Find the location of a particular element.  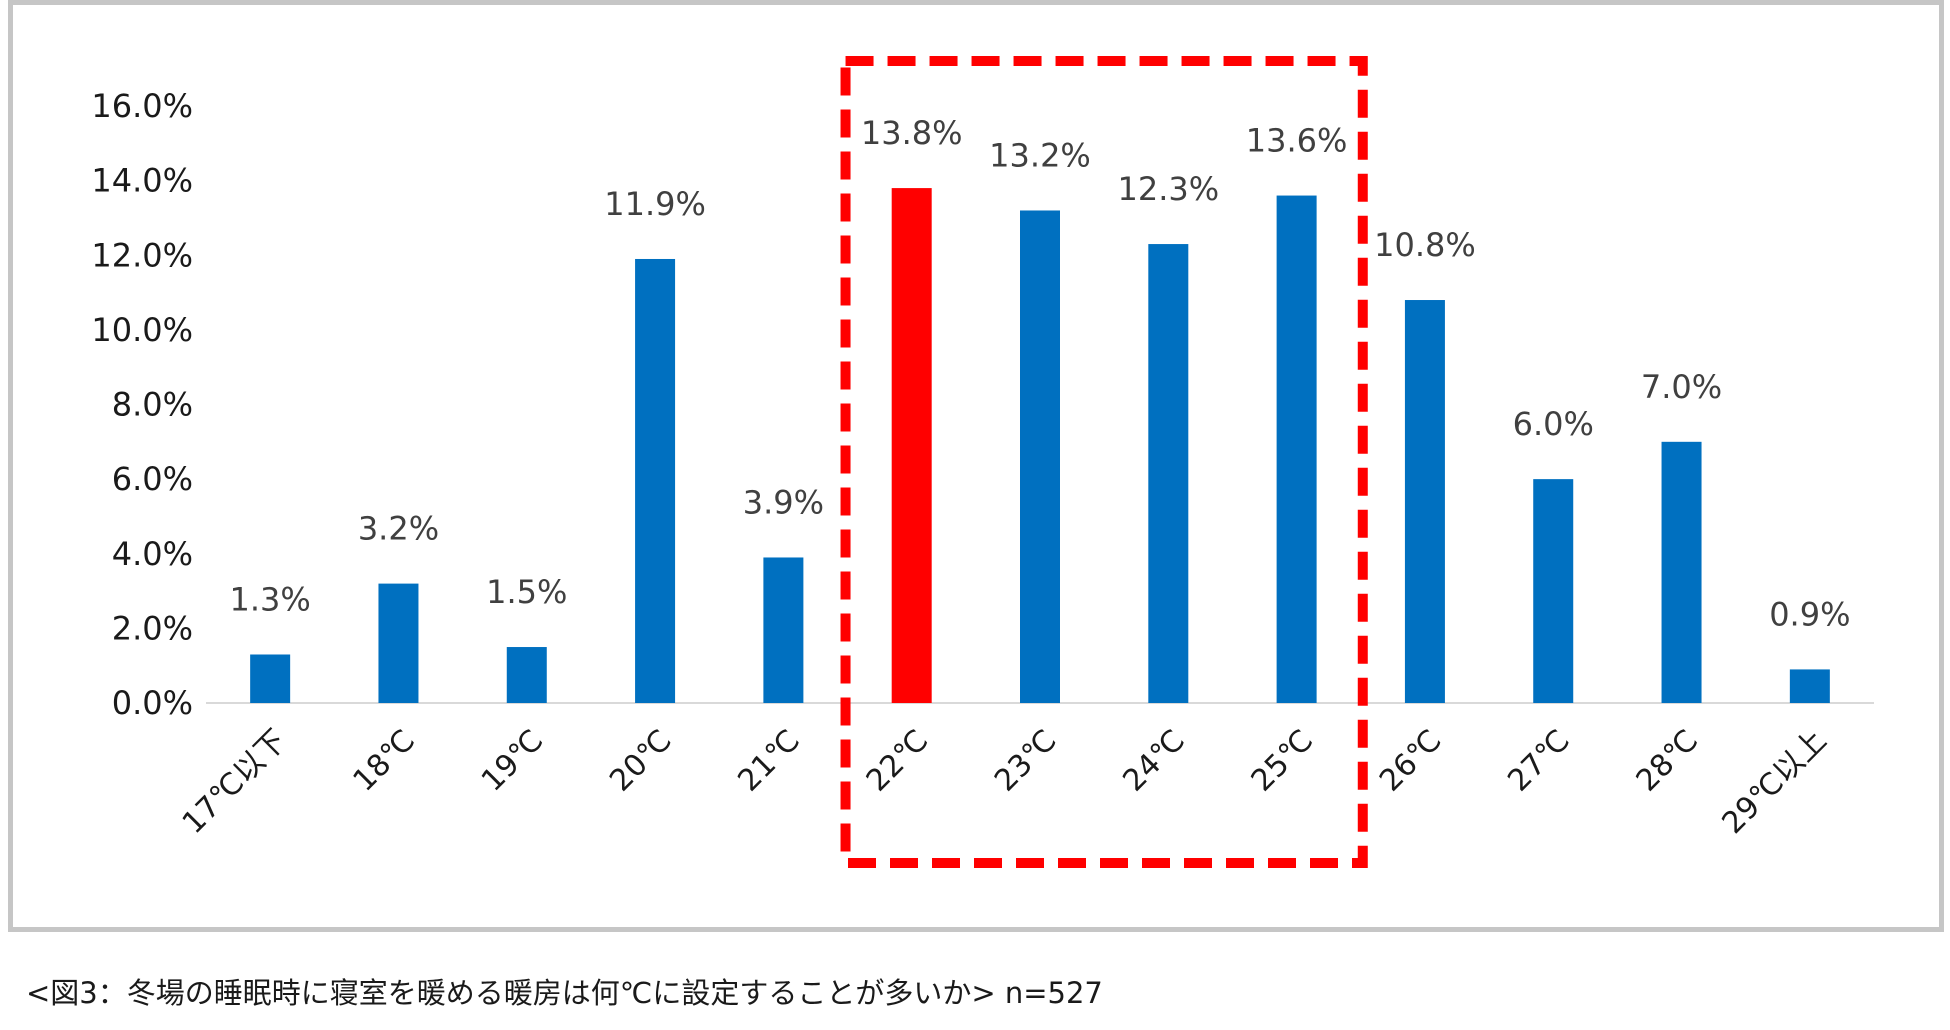

y-tick-label: 8.0% is located at coordinates (152, 405).